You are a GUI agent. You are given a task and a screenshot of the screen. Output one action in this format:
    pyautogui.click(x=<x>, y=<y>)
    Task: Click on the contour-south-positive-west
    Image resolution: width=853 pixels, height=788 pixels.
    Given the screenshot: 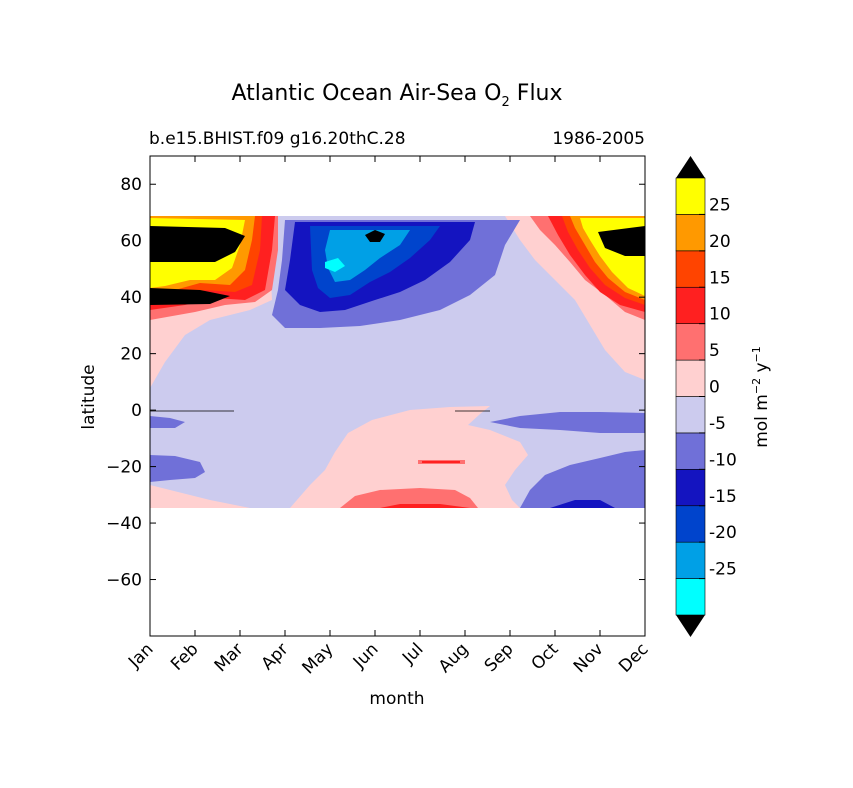 What is the action you would take?
    pyautogui.click(x=200, y=496)
    